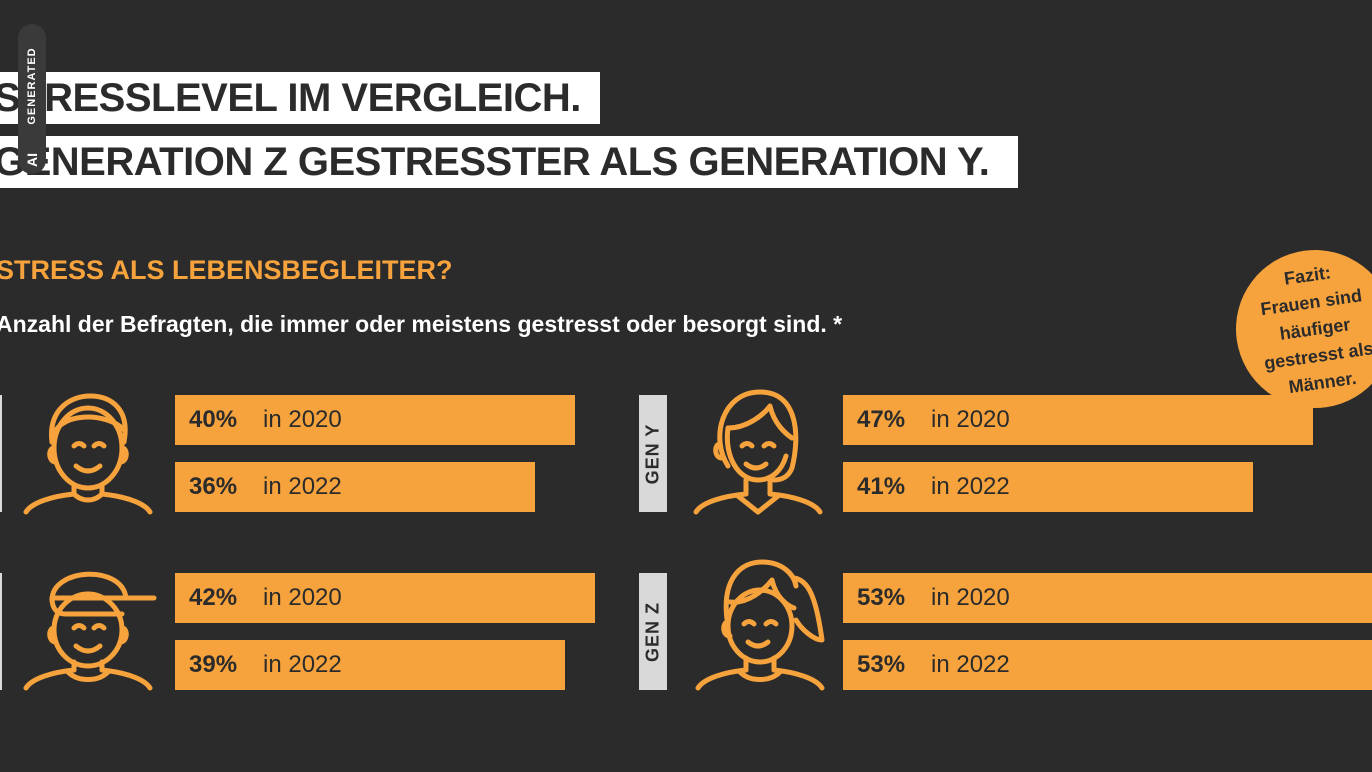 Image resolution: width=1372 pixels, height=772 pixels. Describe the element at coordinates (213, 597) in the screenshot. I see `bar-value-label: 42%` at that location.